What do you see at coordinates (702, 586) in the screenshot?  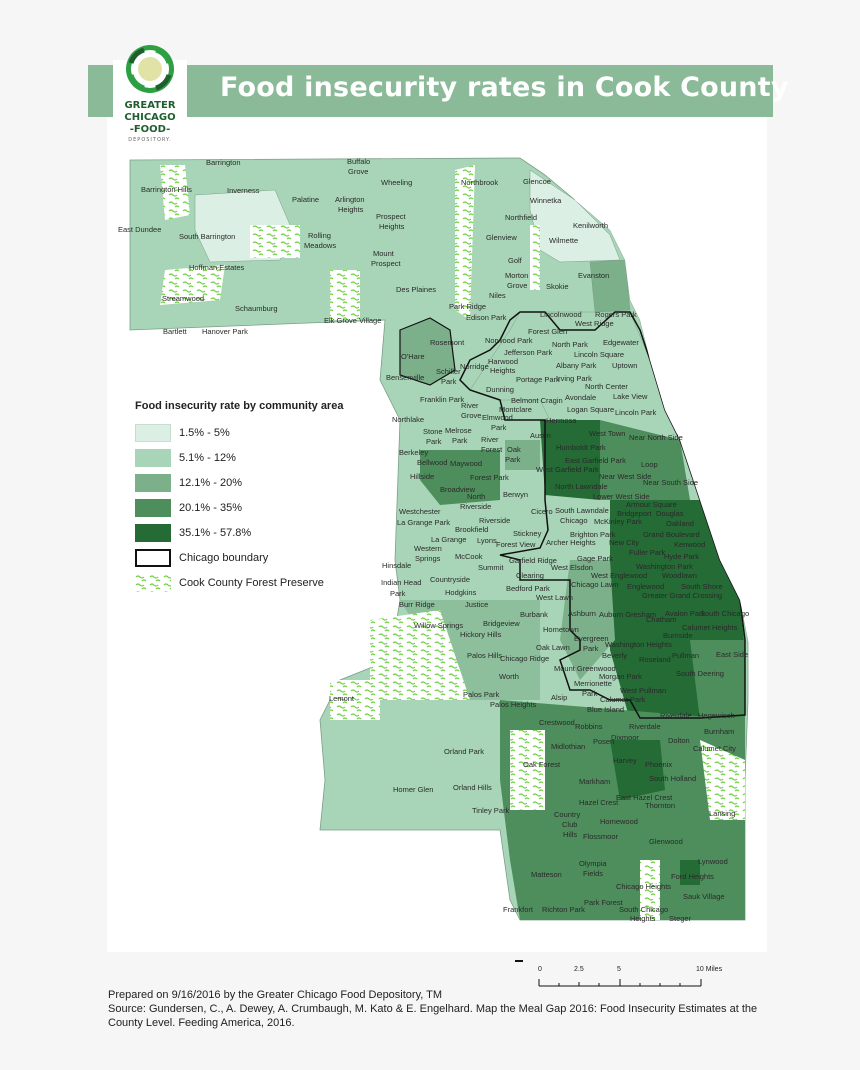 I see `map-place-label: South Shore` at bounding box center [702, 586].